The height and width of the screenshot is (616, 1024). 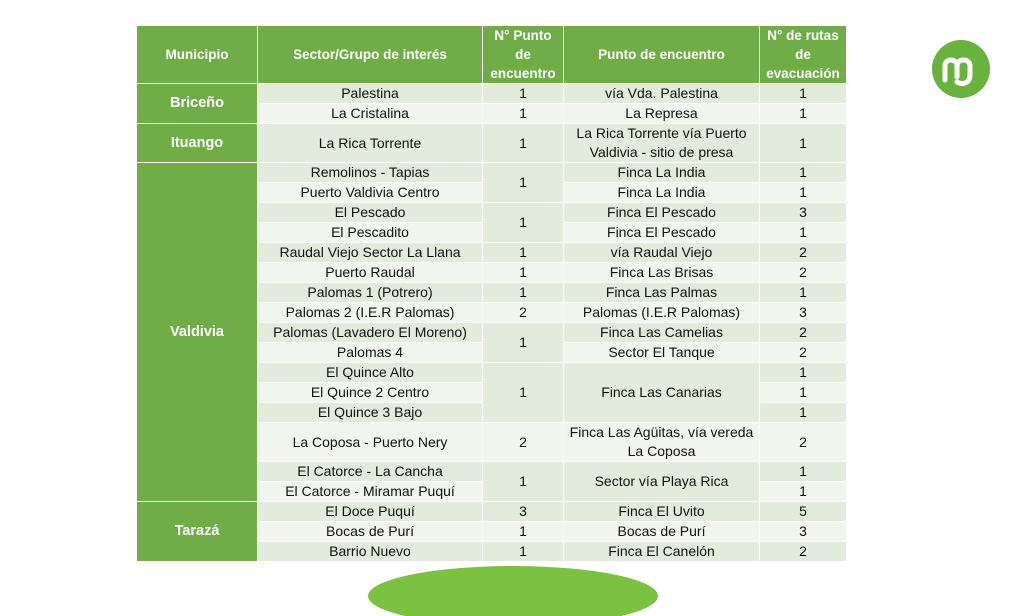 I want to click on sector-cell: El Quince 2 Centro, so click(x=370, y=392).